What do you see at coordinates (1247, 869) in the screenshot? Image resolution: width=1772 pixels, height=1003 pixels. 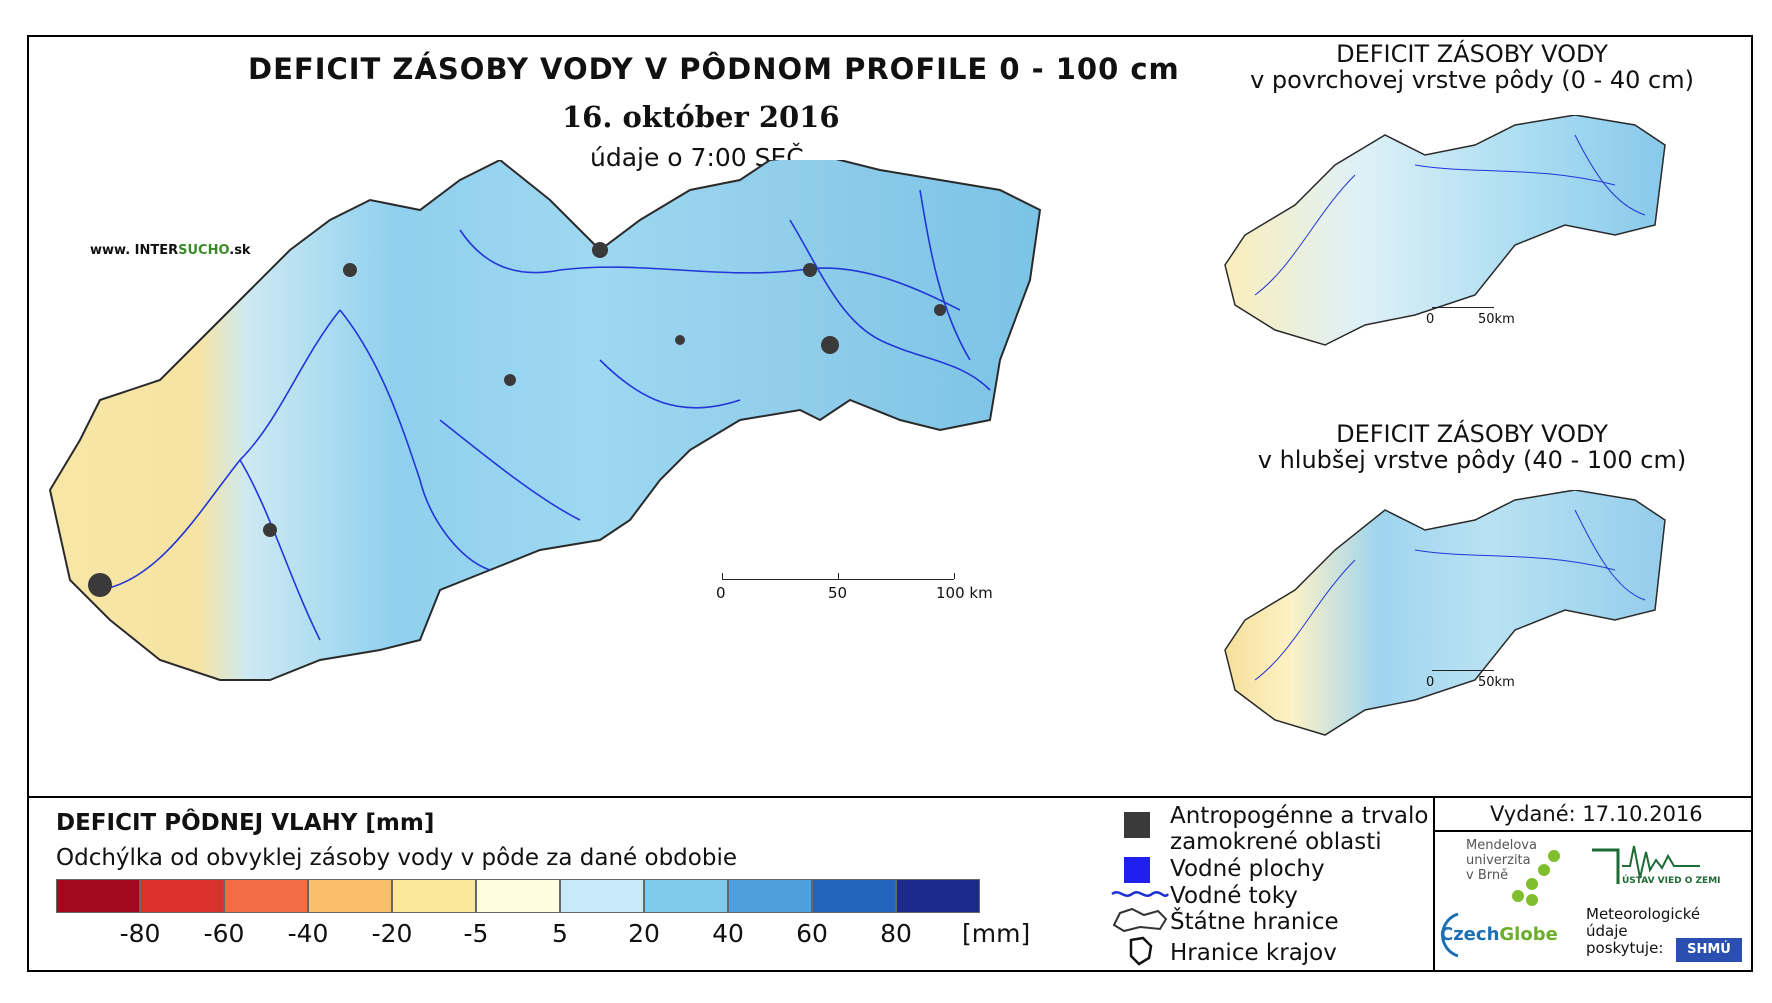 I see `water-label: Vodné plochy` at bounding box center [1247, 869].